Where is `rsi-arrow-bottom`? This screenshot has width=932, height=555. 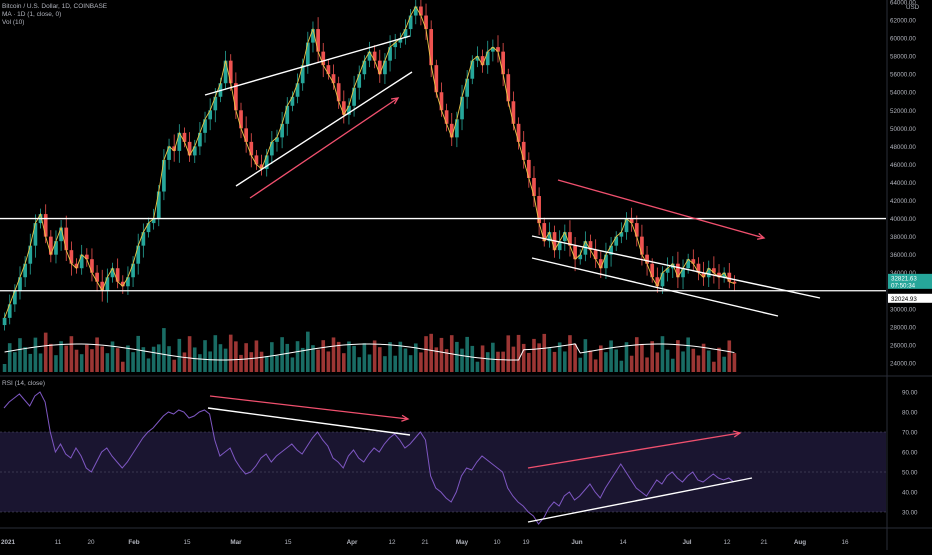 rsi-arrow-bottom is located at coordinates (634, 450).